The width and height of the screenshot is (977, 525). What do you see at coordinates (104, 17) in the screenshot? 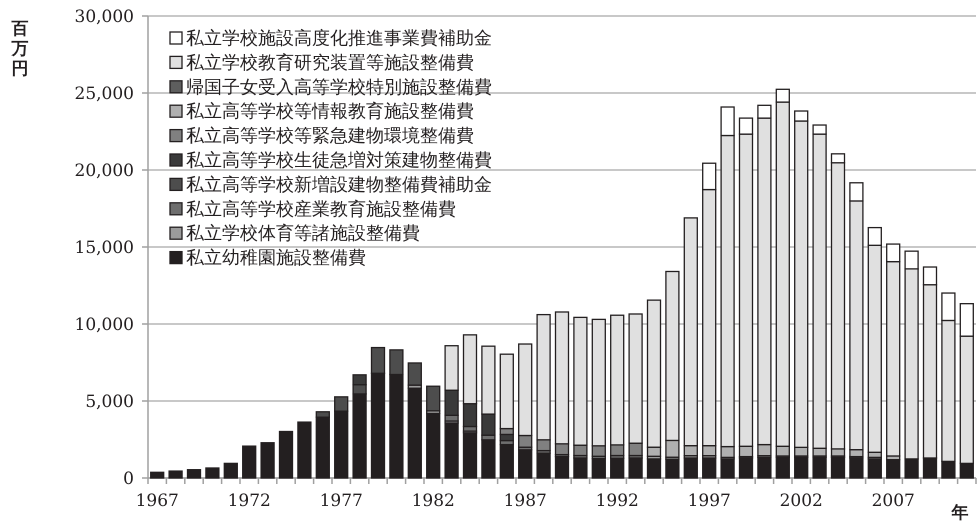
I see `y-tick-label: 30,000` at bounding box center [104, 17].